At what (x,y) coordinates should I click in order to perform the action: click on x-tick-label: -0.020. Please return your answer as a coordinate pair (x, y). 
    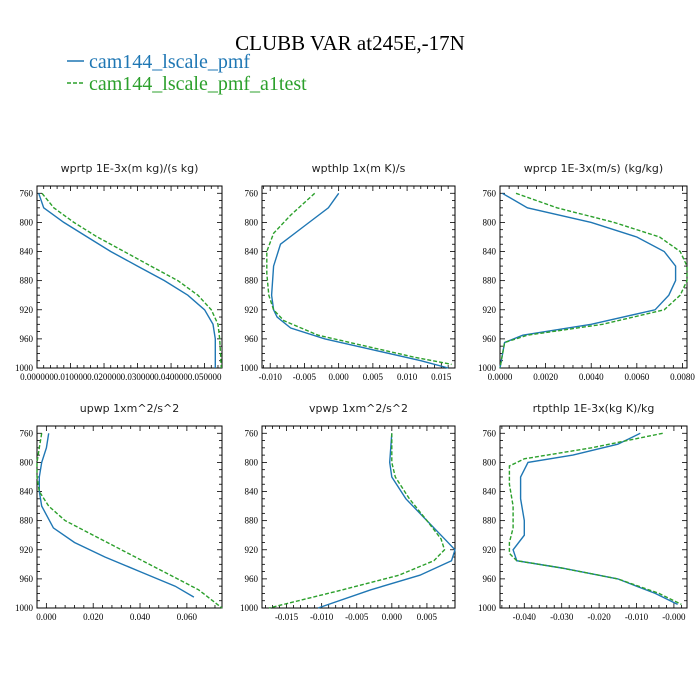
    Looking at the image, I should click on (599, 617).